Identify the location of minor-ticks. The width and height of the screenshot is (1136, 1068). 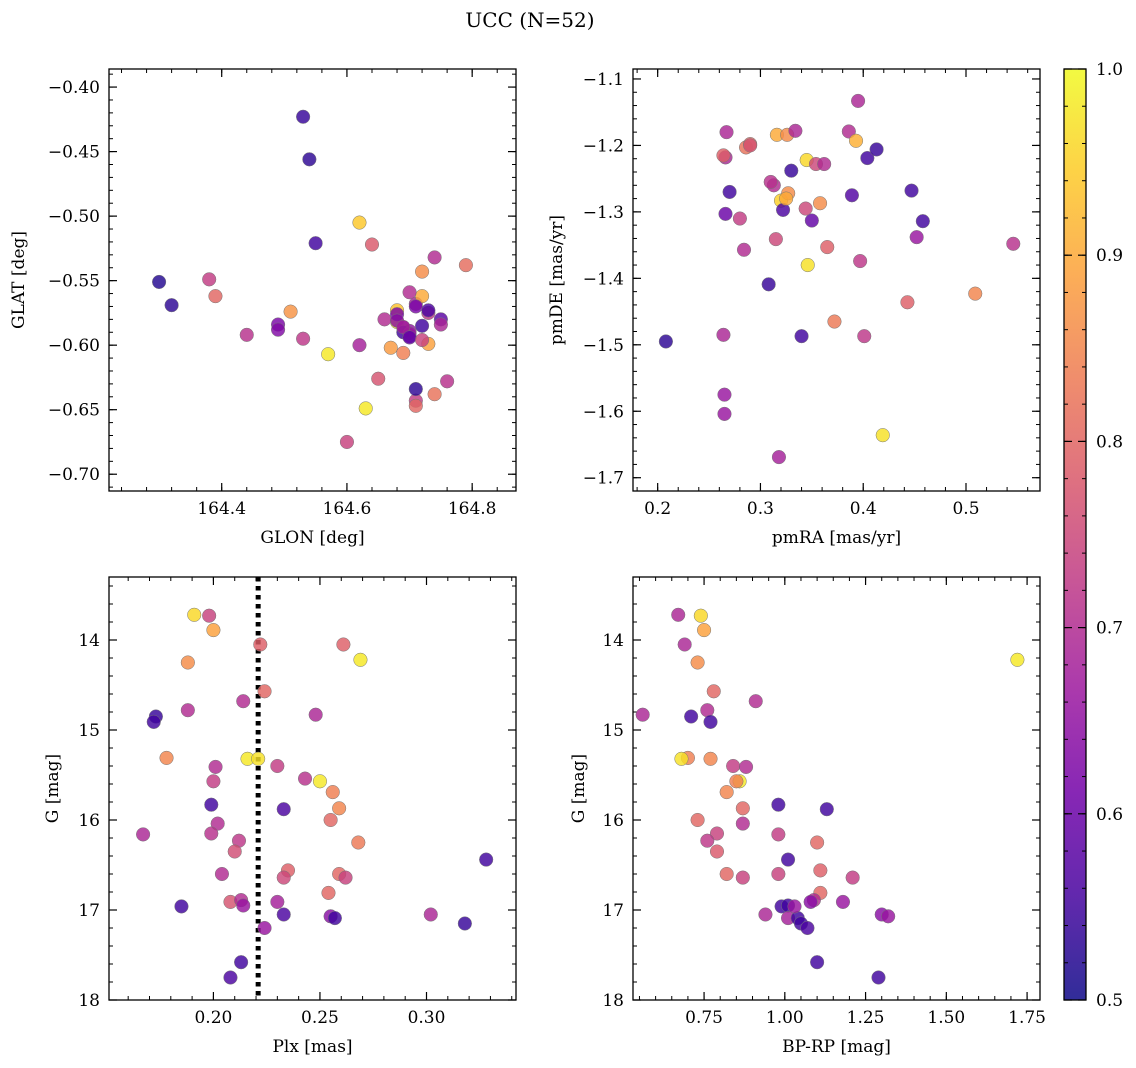
(836, 280).